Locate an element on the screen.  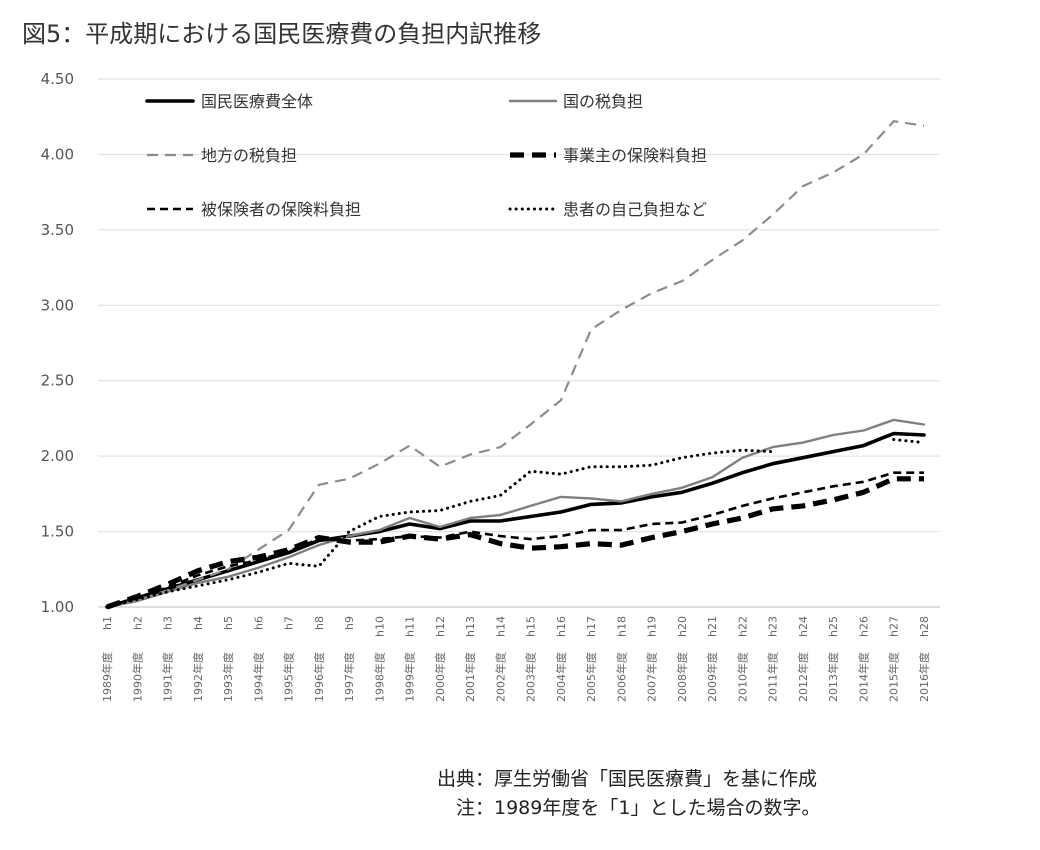
x-tick-year: 2003年度 is located at coordinates (531, 677).